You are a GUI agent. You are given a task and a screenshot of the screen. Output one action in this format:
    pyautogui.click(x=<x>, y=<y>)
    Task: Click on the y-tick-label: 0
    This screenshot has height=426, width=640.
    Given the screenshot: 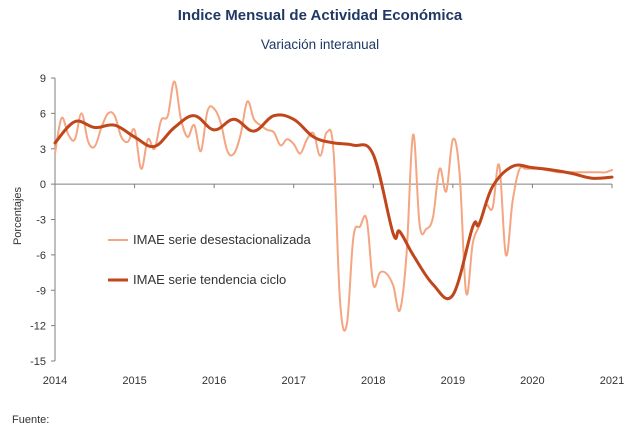 What is the action you would take?
    pyautogui.click(x=43, y=185)
    